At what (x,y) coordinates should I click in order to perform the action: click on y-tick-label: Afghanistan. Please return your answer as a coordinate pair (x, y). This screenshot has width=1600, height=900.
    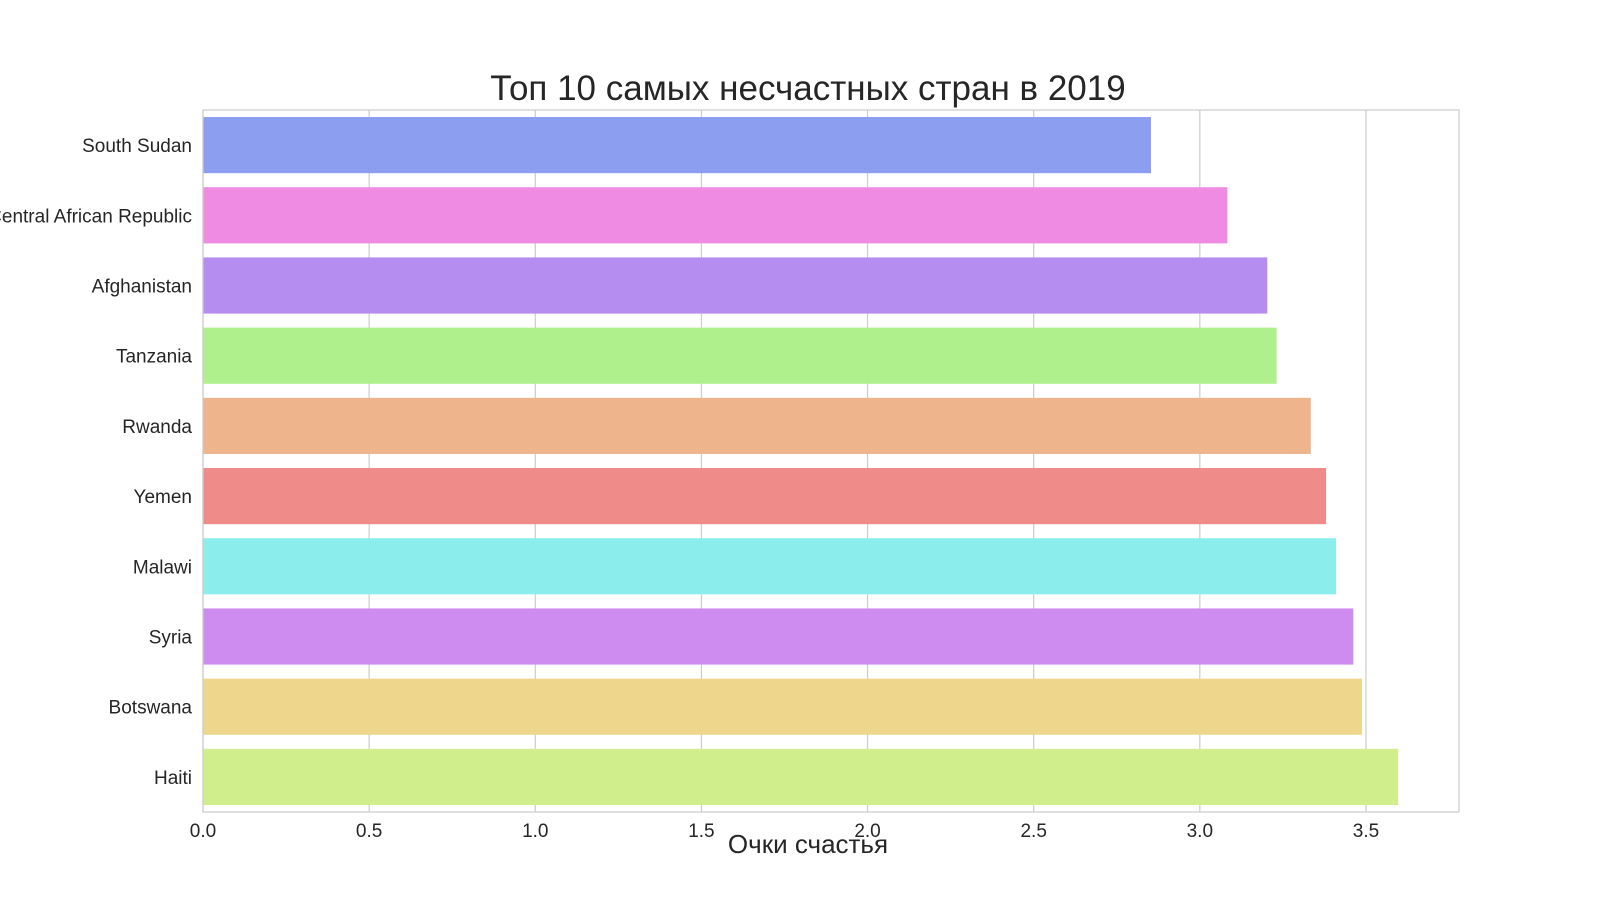
    Looking at the image, I should click on (142, 287).